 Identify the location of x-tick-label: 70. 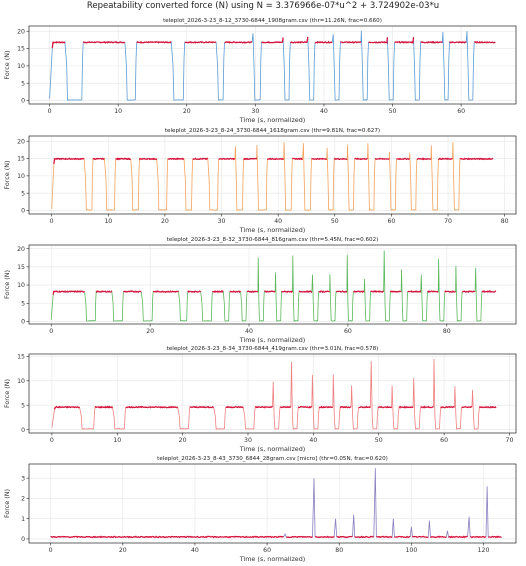
(448, 221).